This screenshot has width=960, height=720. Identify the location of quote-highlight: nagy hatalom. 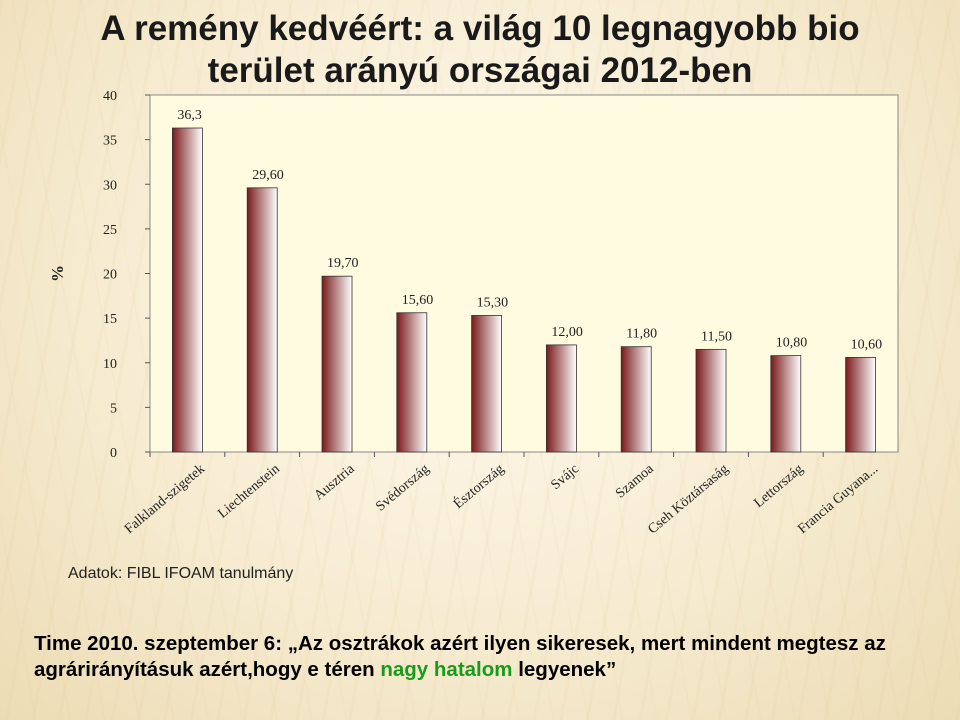
(446, 669).